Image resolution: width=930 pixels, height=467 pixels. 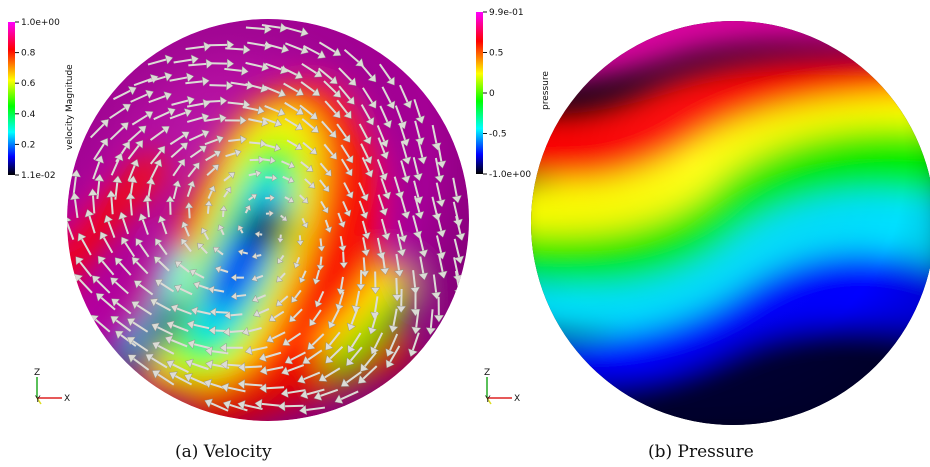 I want to click on colorbar-title: velocity Magnitude, so click(x=70, y=107).